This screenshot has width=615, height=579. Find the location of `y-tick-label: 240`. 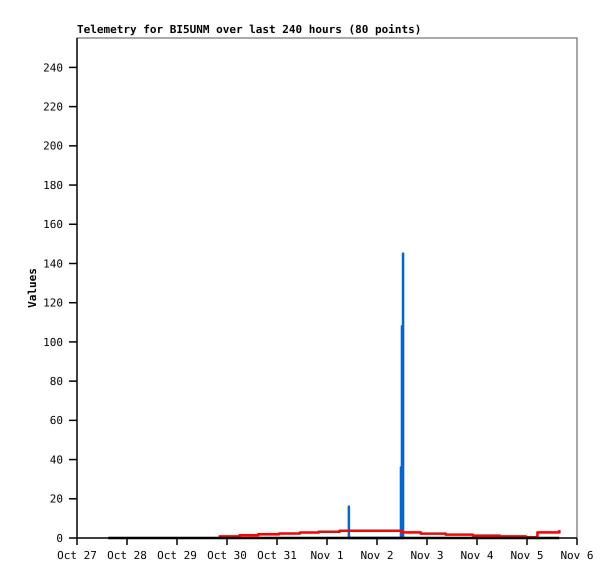

y-tick-label: 240 is located at coordinates (53, 67).